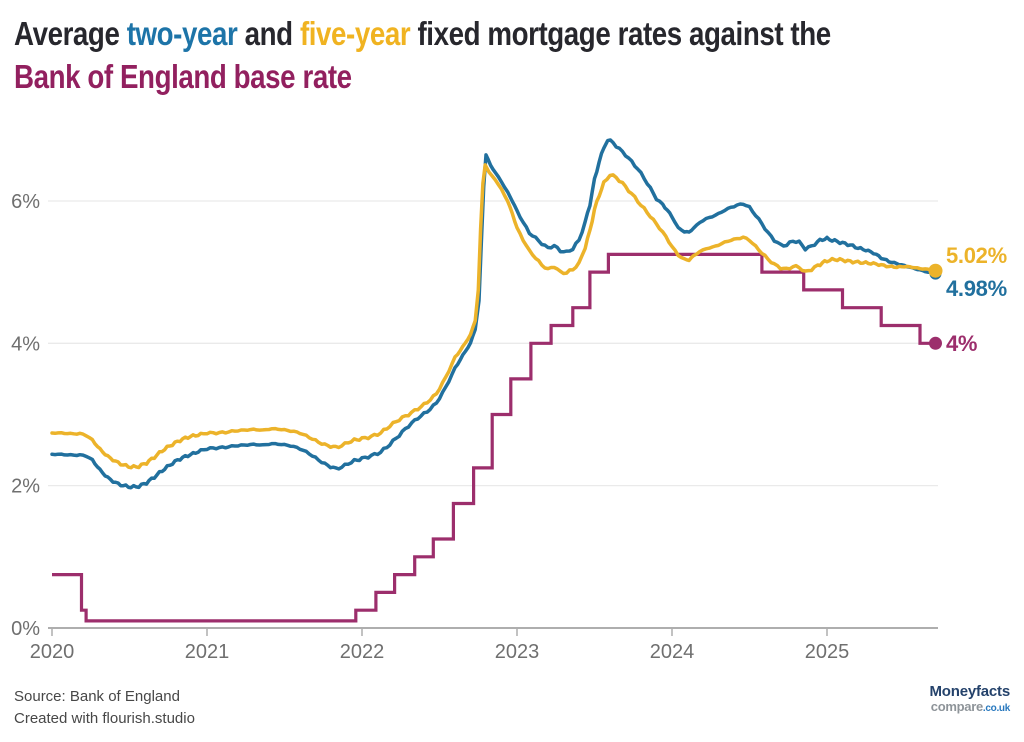 The height and width of the screenshot is (742, 1024). I want to click on y-tick-label: 2%, so click(25, 487).